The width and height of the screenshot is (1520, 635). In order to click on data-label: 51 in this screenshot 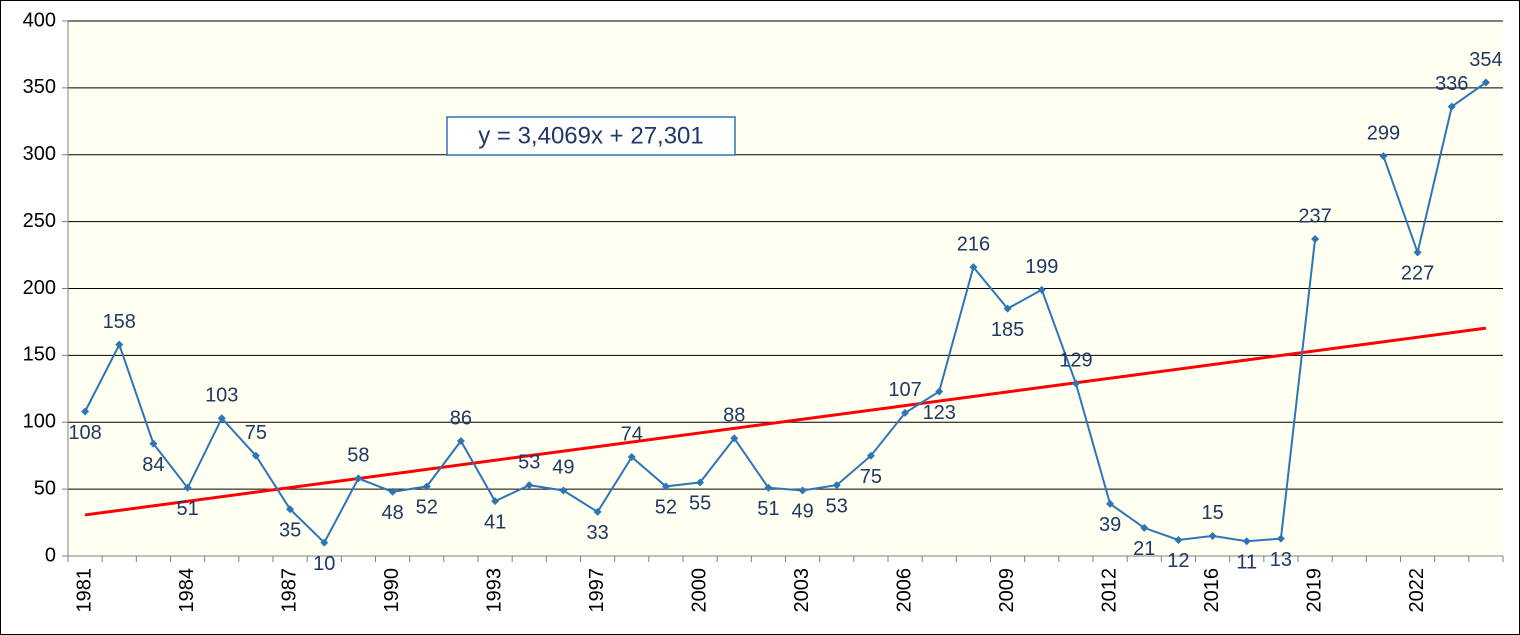, I will do `click(187, 509)`.